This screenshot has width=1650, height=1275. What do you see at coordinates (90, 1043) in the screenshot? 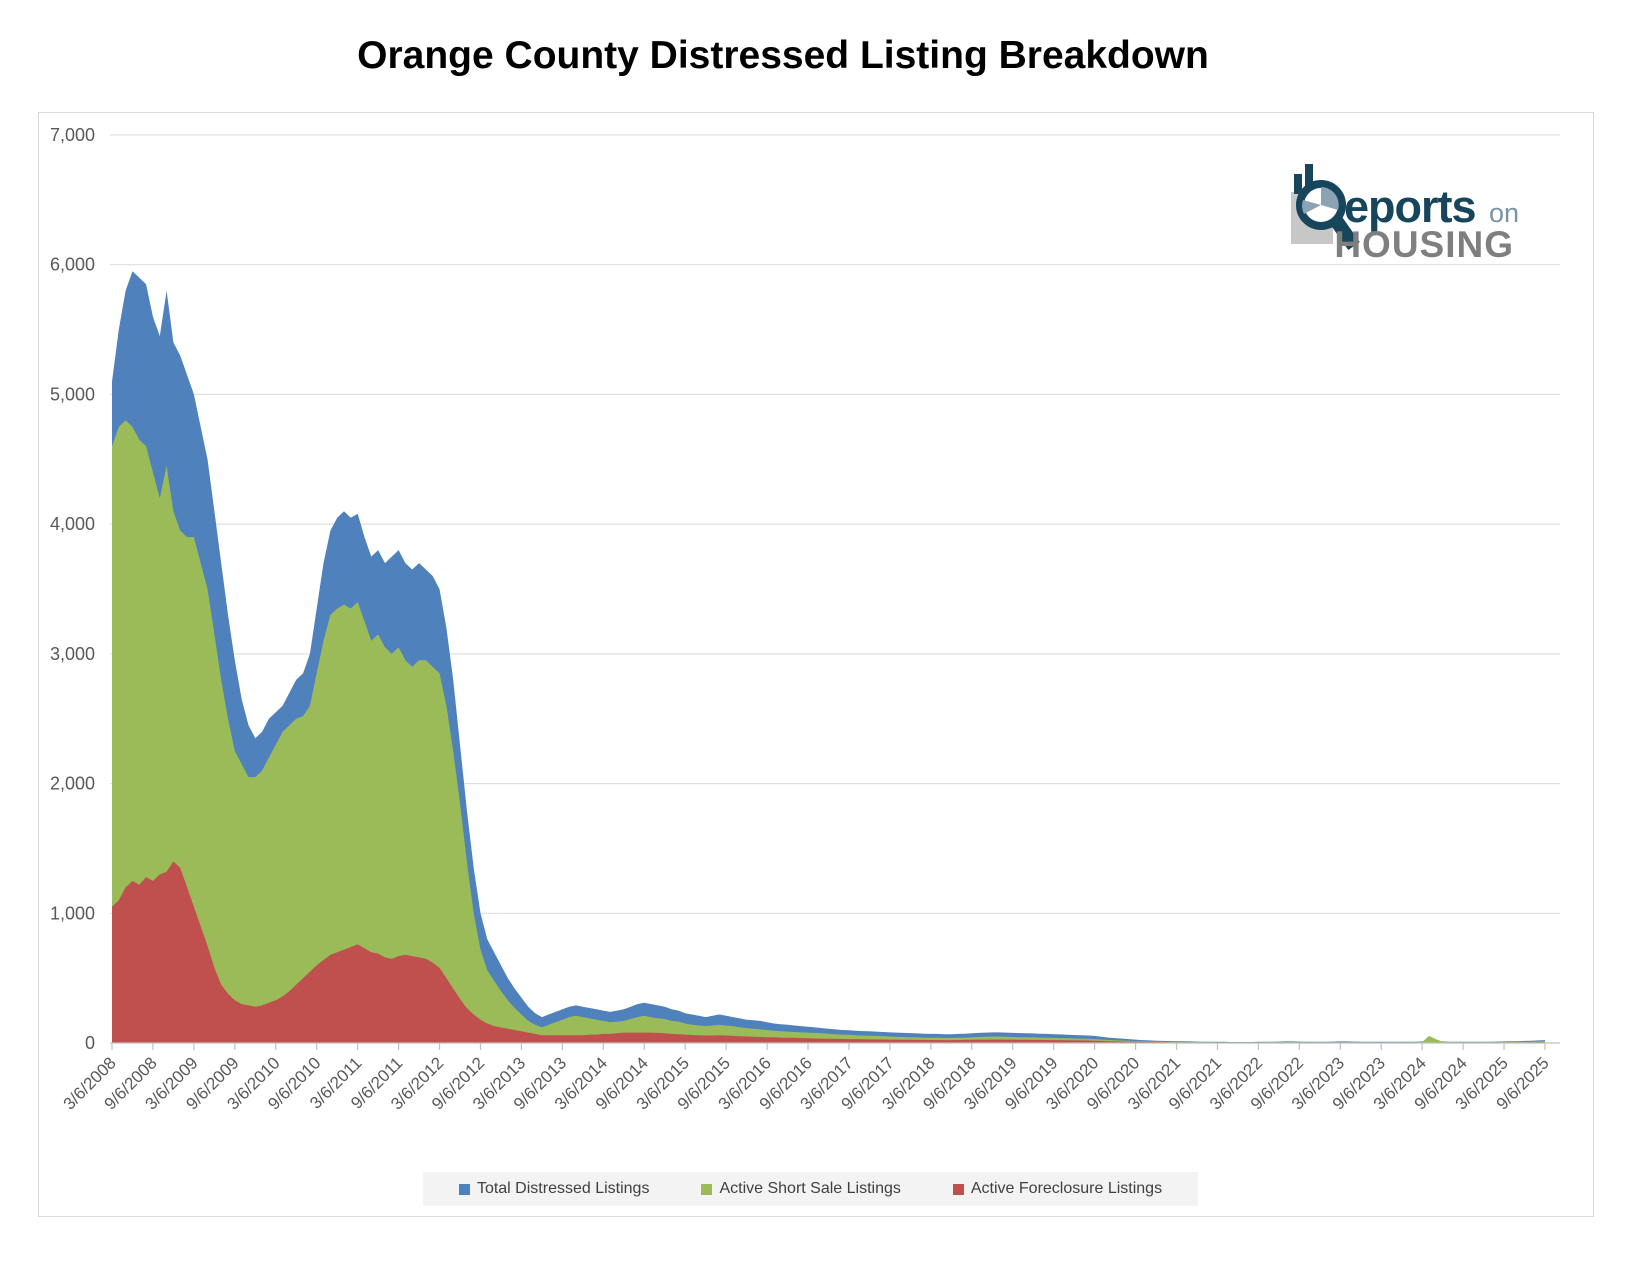
I see `y-axis-label: 0` at bounding box center [90, 1043].